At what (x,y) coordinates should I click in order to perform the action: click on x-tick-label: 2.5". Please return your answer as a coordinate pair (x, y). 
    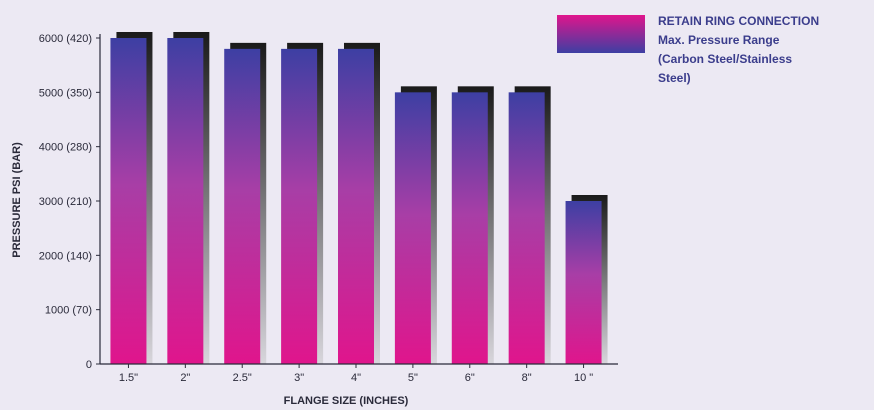
    Looking at the image, I should click on (242, 378).